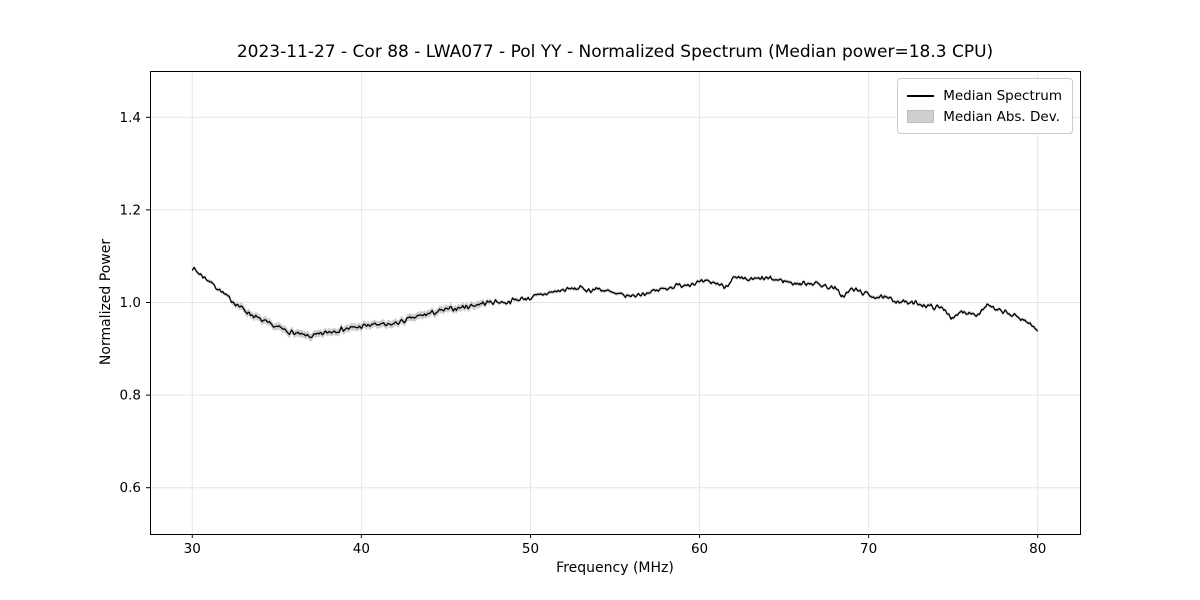  What do you see at coordinates (361, 549) in the screenshot?
I see `x-tick-label: 40` at bounding box center [361, 549].